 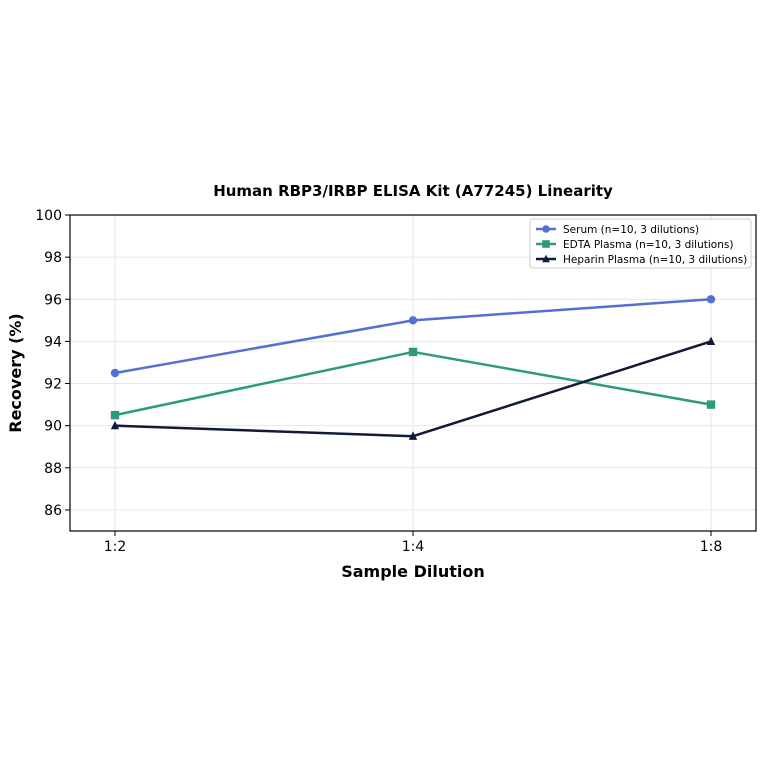 I want to click on legend-item: Heparin Plasma (n=10, 3 dilutions), so click(x=641, y=260).